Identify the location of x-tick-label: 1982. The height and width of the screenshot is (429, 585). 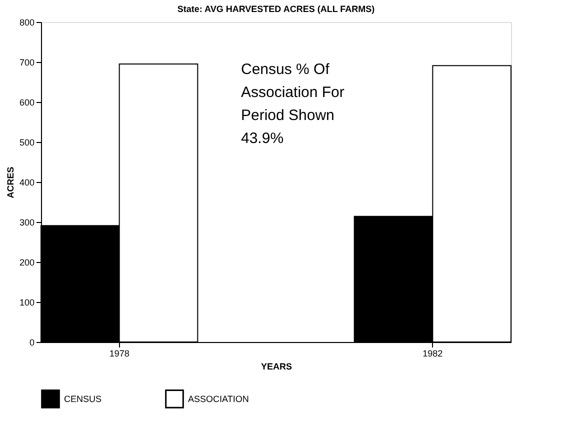
(432, 353).